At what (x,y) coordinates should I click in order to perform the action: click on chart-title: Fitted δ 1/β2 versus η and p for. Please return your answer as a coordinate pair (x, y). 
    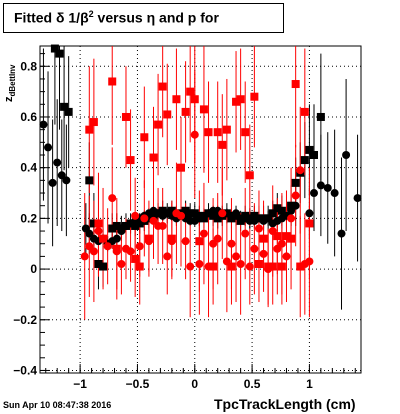
    Looking at the image, I should click on (116, 17).